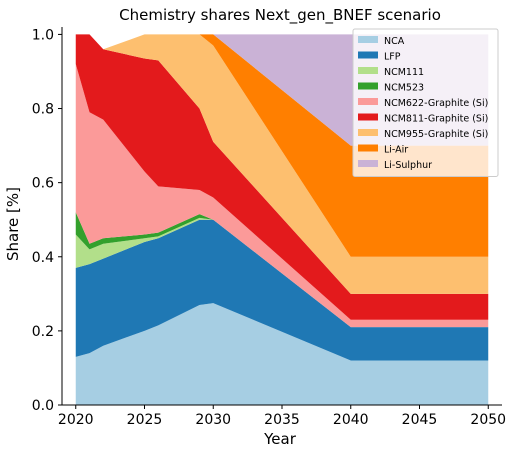 The image size is (510, 457). What do you see at coordinates (280, 15) in the screenshot?
I see `chart-title: Chemistry shares Next_gen_BNEF scenario` at bounding box center [280, 15].